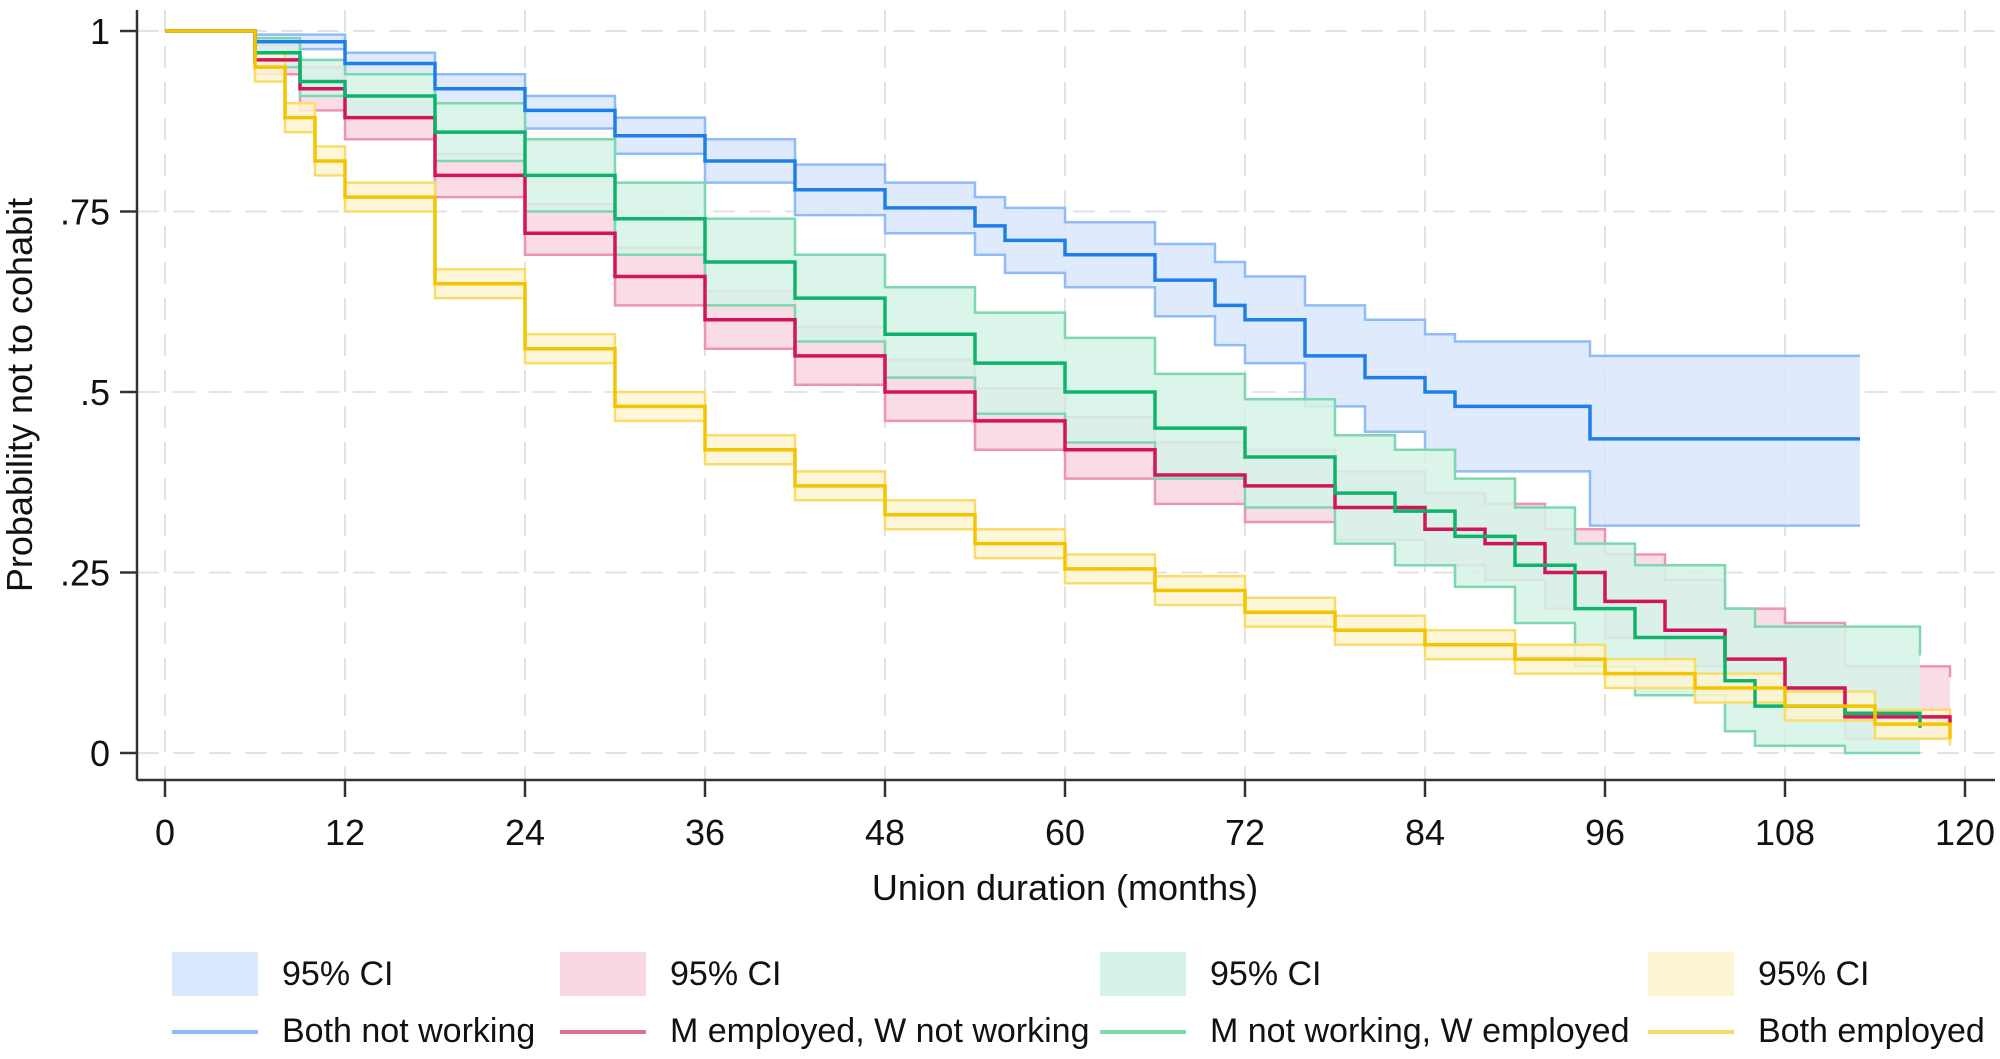 The height and width of the screenshot is (1059, 2000). Describe the element at coordinates (880, 1031) in the screenshot. I see `legend-label: M employed, W not working` at that location.